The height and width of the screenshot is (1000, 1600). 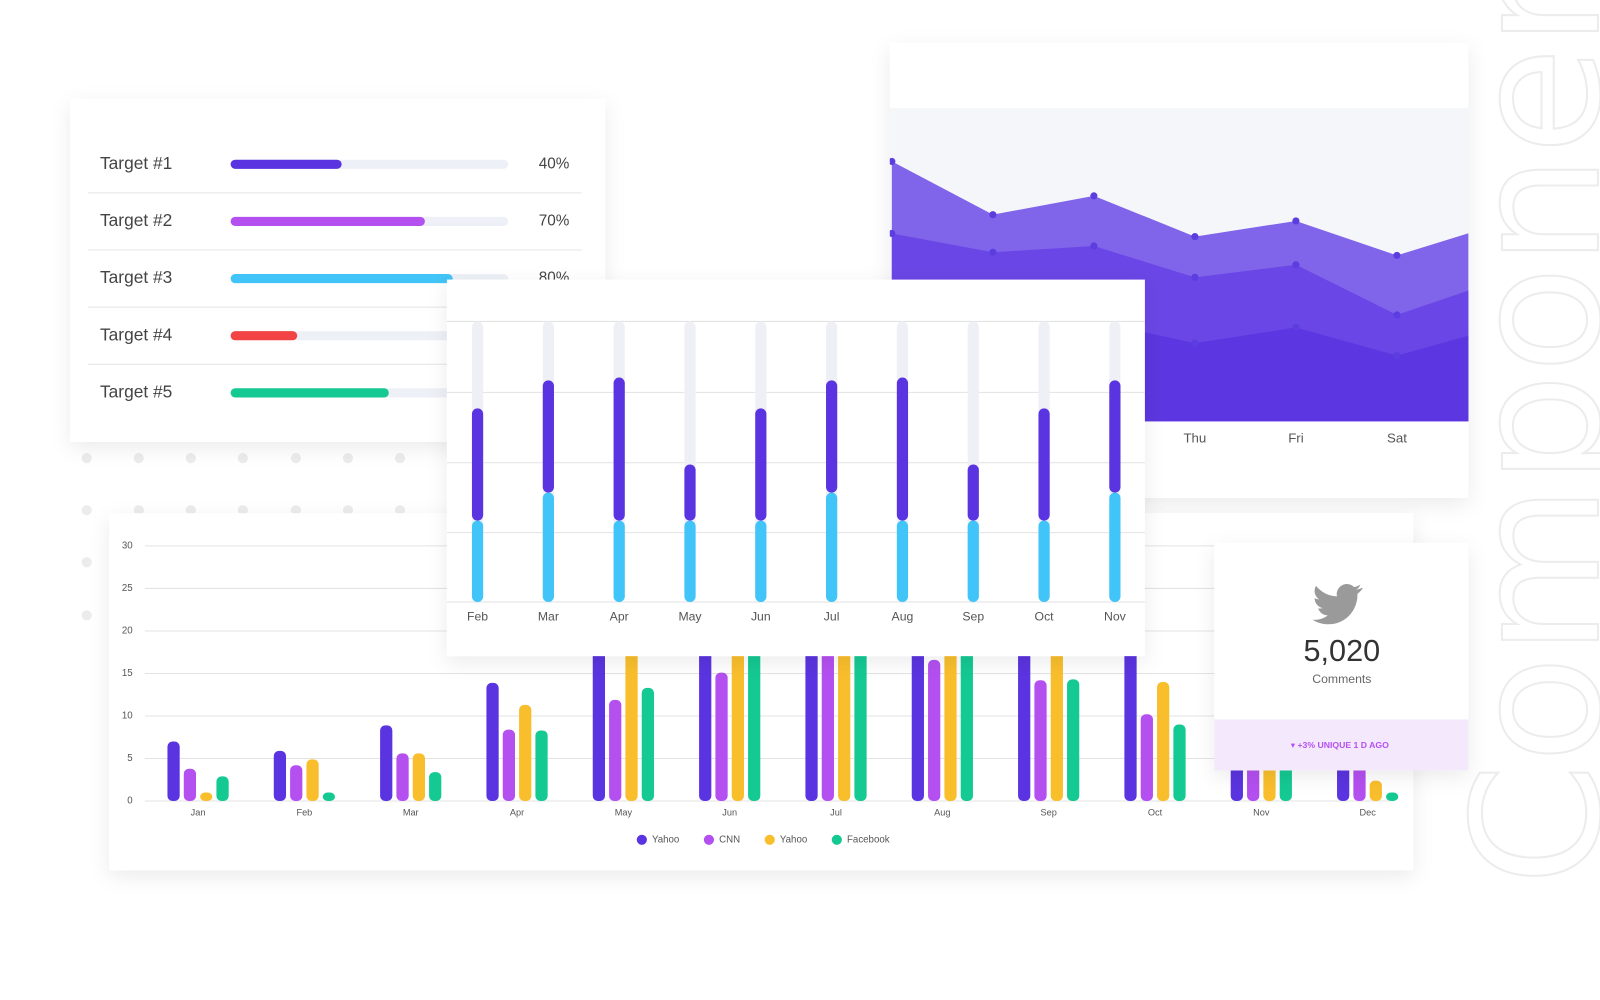 What do you see at coordinates (1155, 813) in the screenshot?
I see `x-tick-label: Oct` at bounding box center [1155, 813].